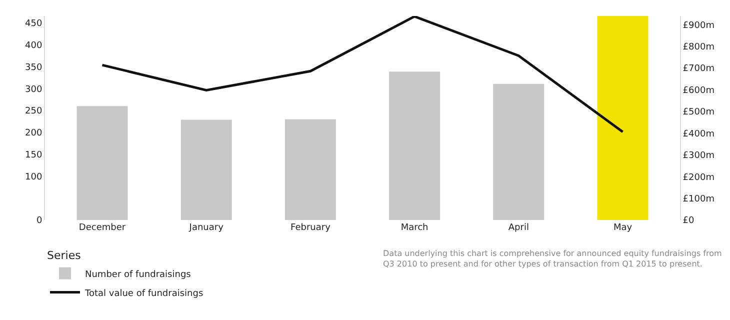 This screenshot has height=320, width=730. What do you see at coordinates (102, 228) in the screenshot?
I see `x-tick-label: December` at bounding box center [102, 228].